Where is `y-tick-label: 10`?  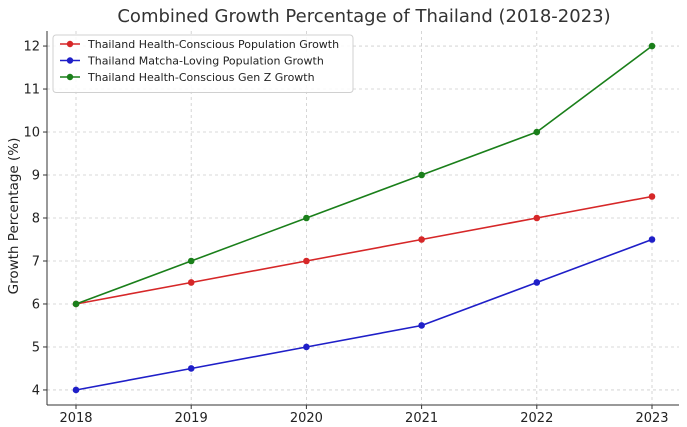
y-tick-label: 10 is located at coordinates (31, 133).